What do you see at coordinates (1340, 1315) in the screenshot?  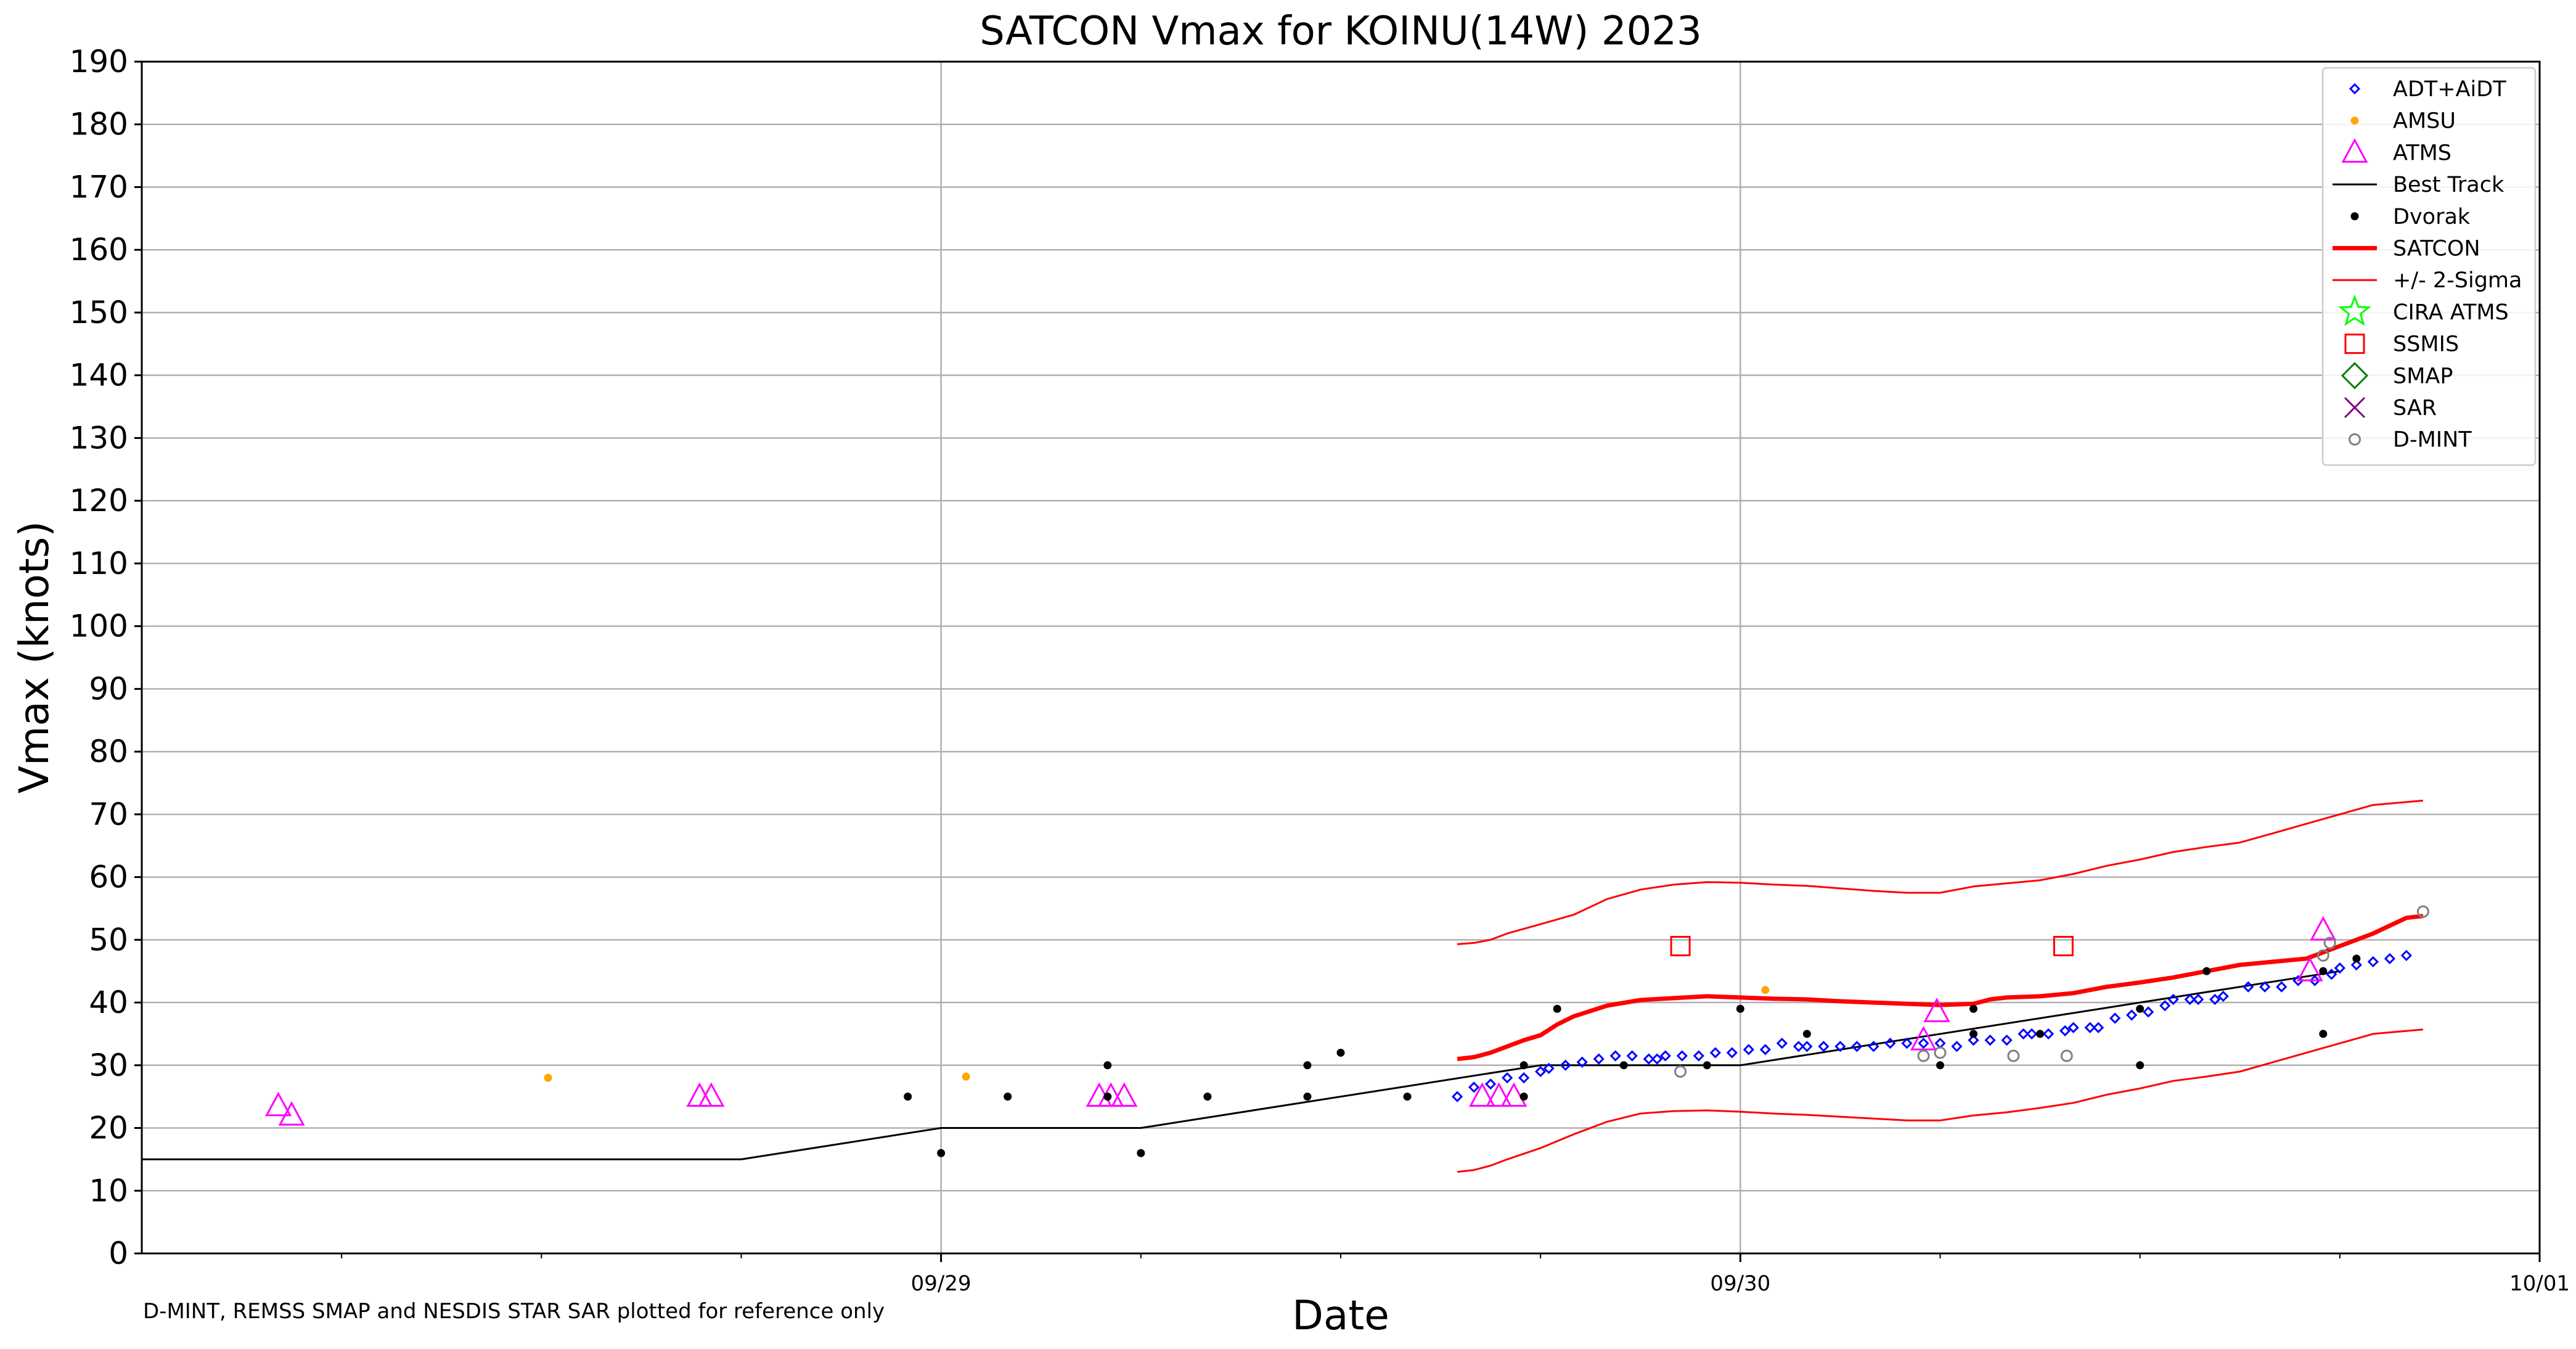 I see `x-axis-label: Date` at bounding box center [1340, 1315].